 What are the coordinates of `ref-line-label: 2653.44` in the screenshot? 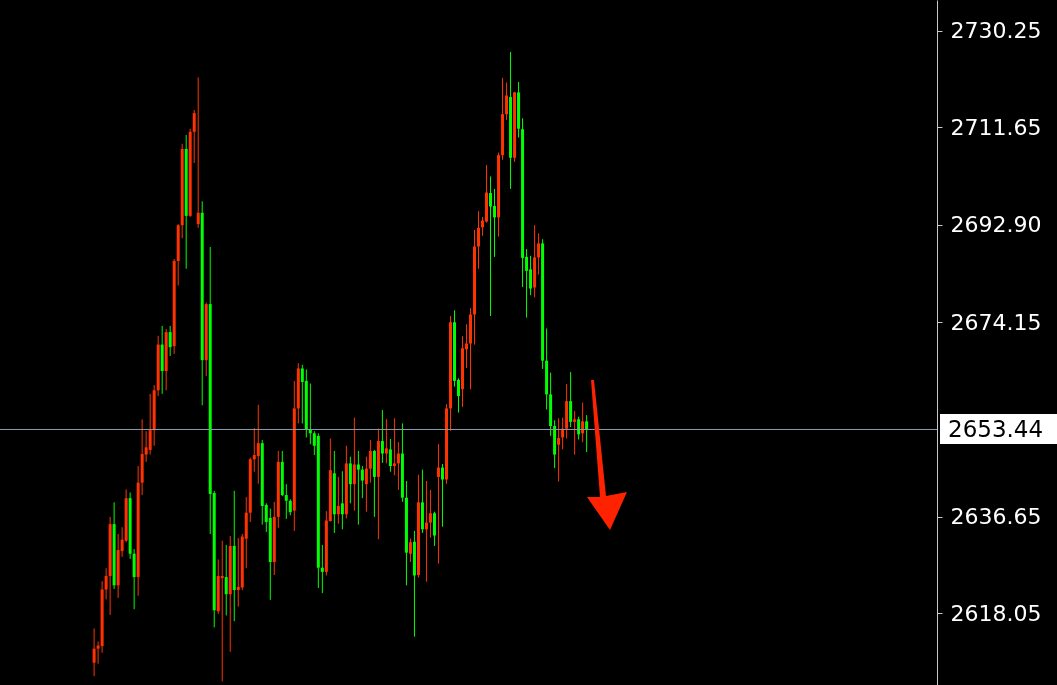 It's located at (998, 429).